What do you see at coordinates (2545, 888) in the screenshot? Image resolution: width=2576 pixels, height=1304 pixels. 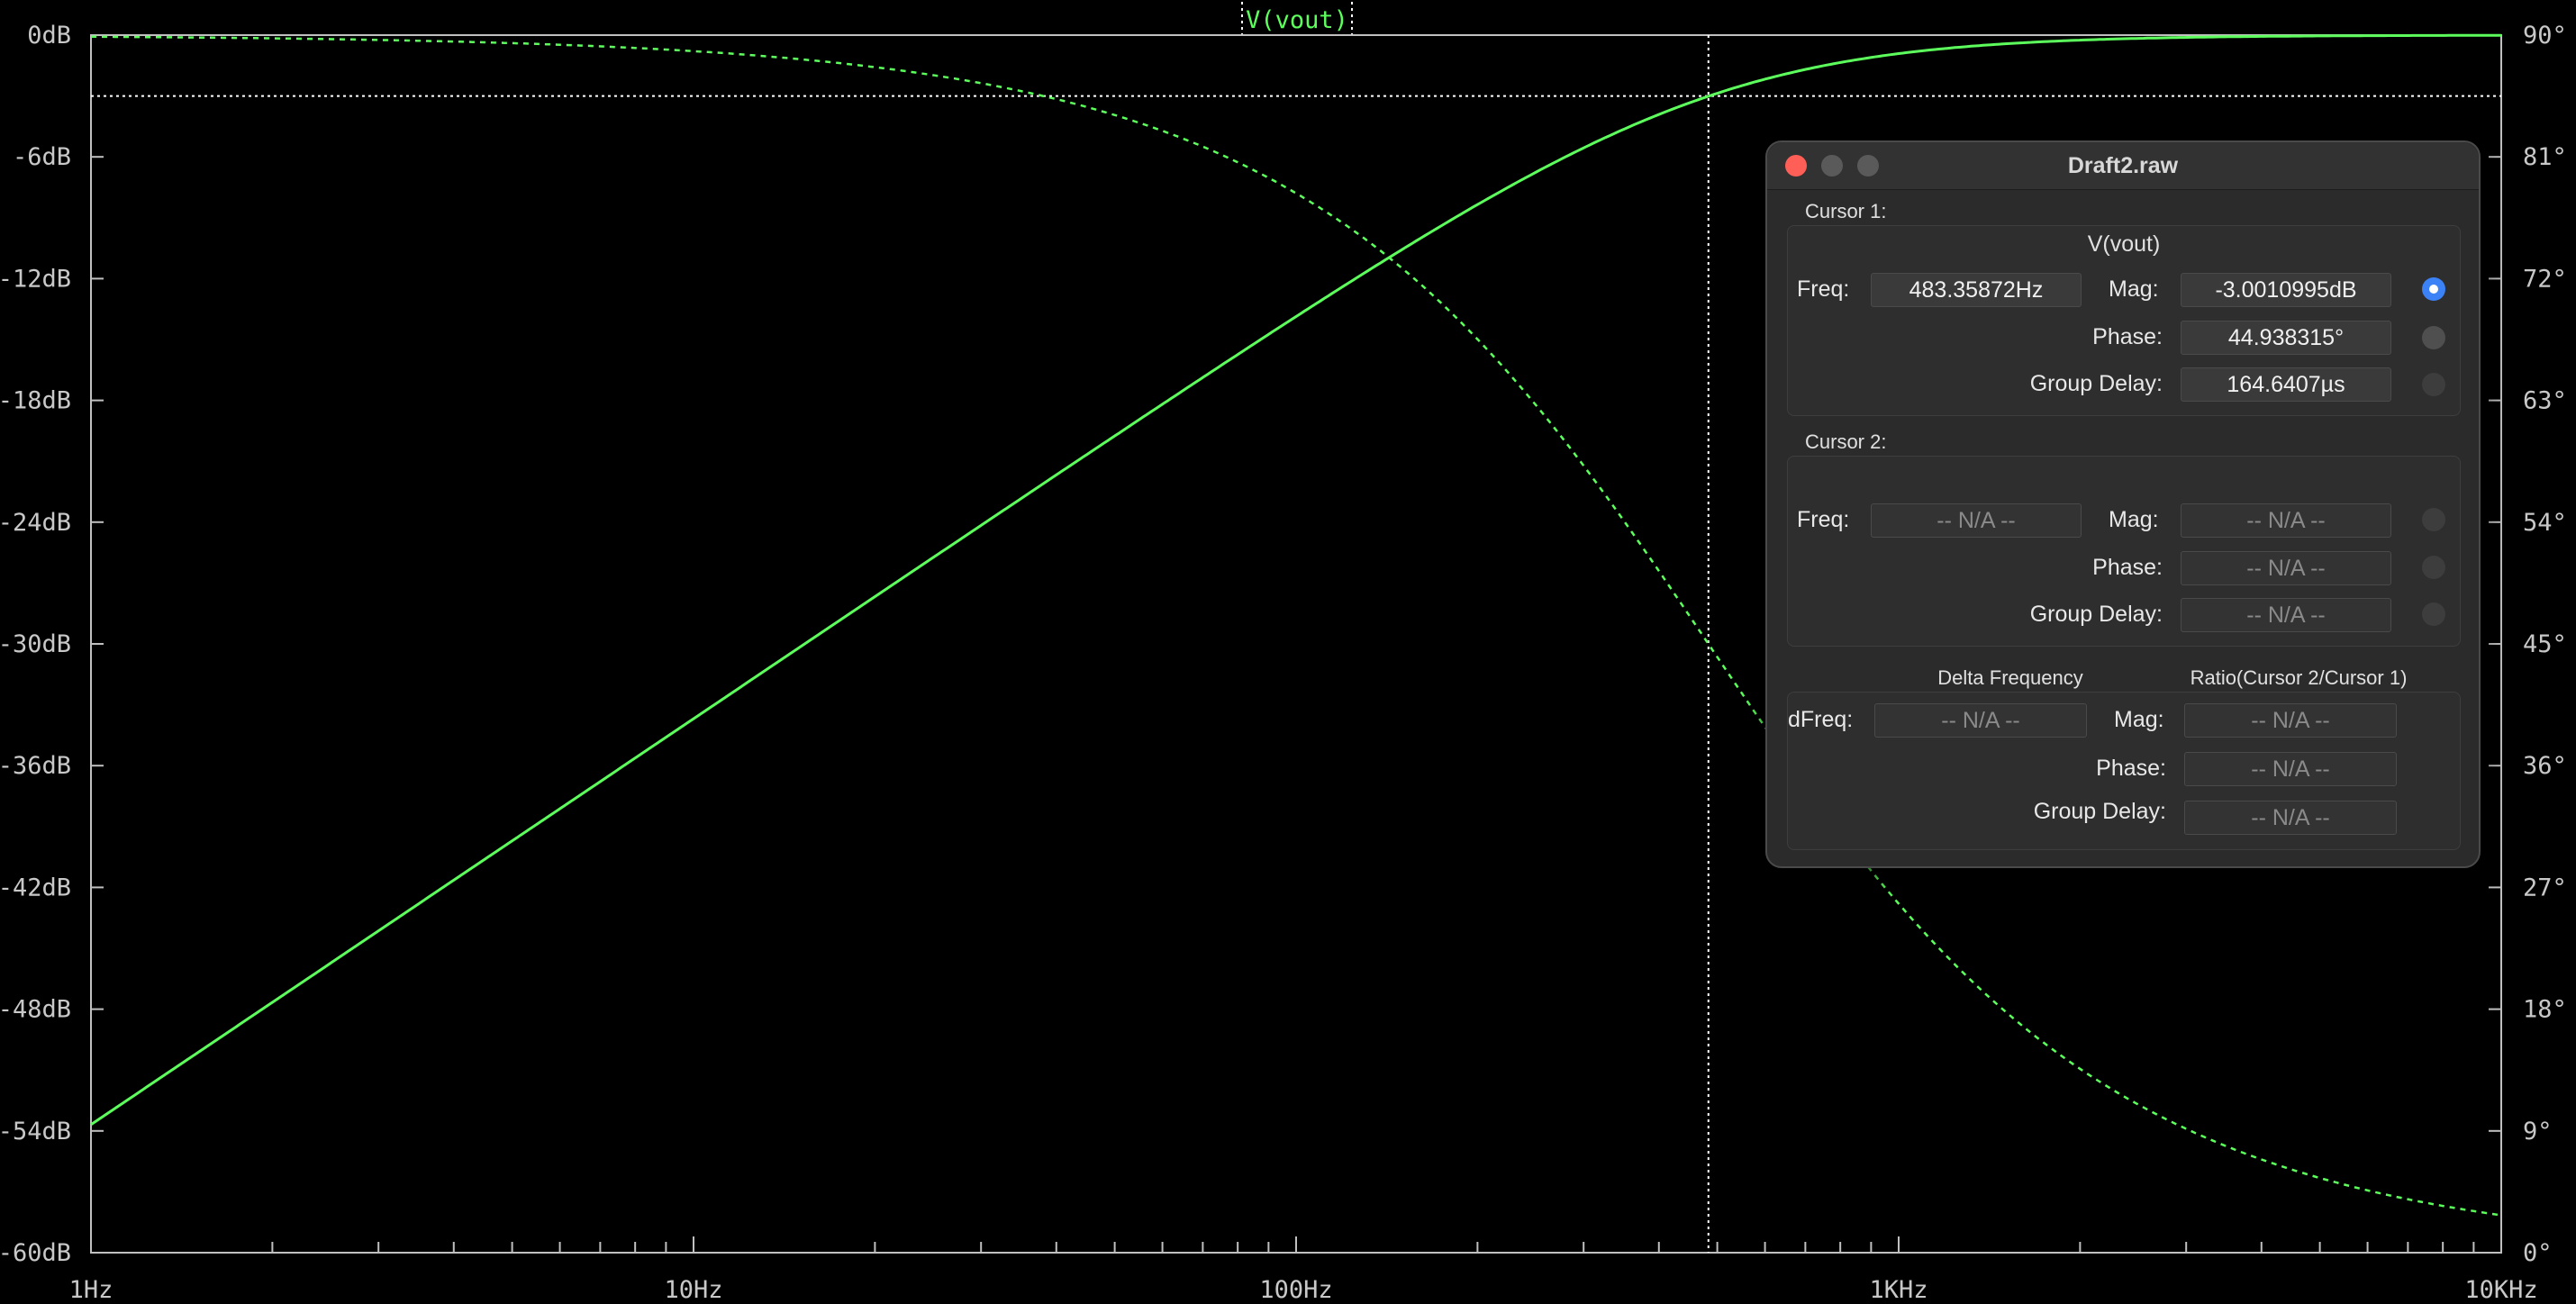 I see `right-axis-tick-label: 27°` at bounding box center [2545, 888].